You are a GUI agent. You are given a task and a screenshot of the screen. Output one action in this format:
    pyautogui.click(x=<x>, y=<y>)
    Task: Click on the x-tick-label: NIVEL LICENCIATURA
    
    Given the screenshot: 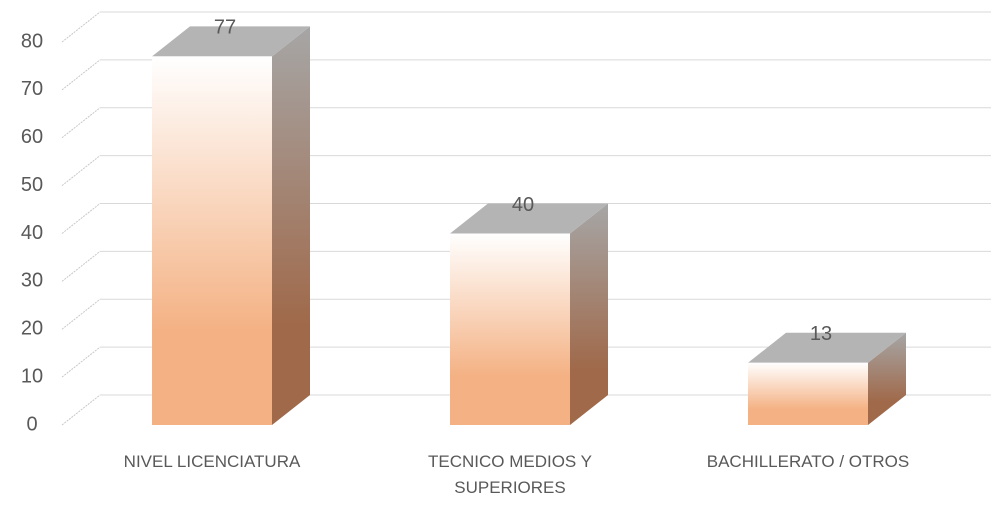 What is the action you would take?
    pyautogui.click(x=212, y=461)
    